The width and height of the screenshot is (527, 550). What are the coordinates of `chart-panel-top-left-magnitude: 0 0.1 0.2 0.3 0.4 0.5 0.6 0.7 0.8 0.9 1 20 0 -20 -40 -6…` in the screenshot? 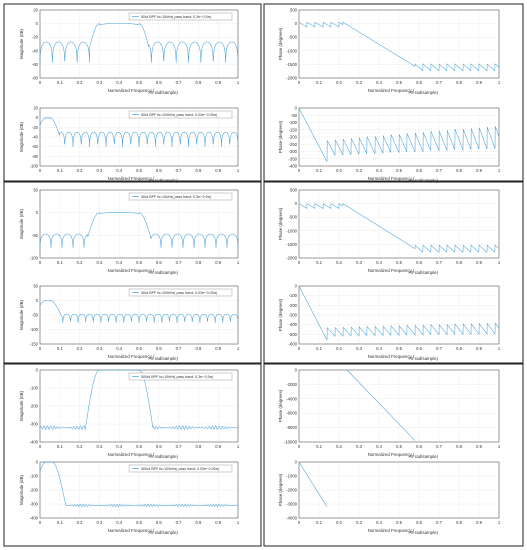 It's located at (129, 52).